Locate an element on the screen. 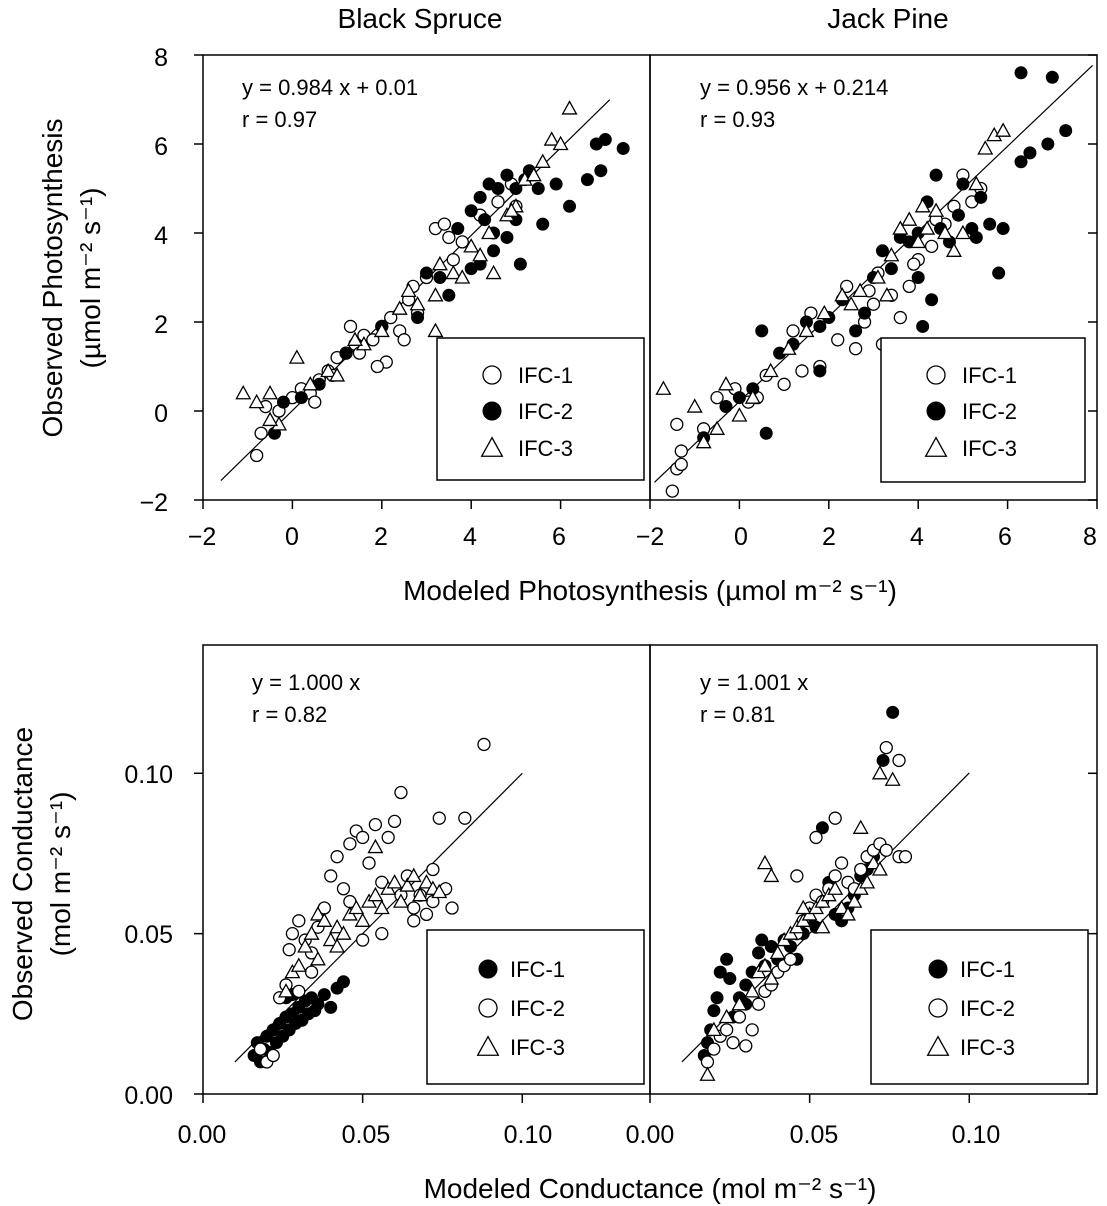 Image resolution: width=1107 pixels, height=1206 pixels. top-y-tick-label: −2 is located at coordinates (153, 503).